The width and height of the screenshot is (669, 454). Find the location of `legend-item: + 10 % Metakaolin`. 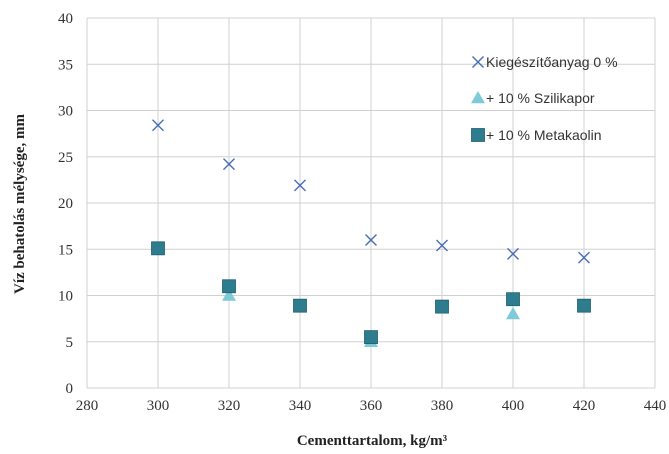

legend-item: + 10 % Metakaolin is located at coordinates (536, 135).